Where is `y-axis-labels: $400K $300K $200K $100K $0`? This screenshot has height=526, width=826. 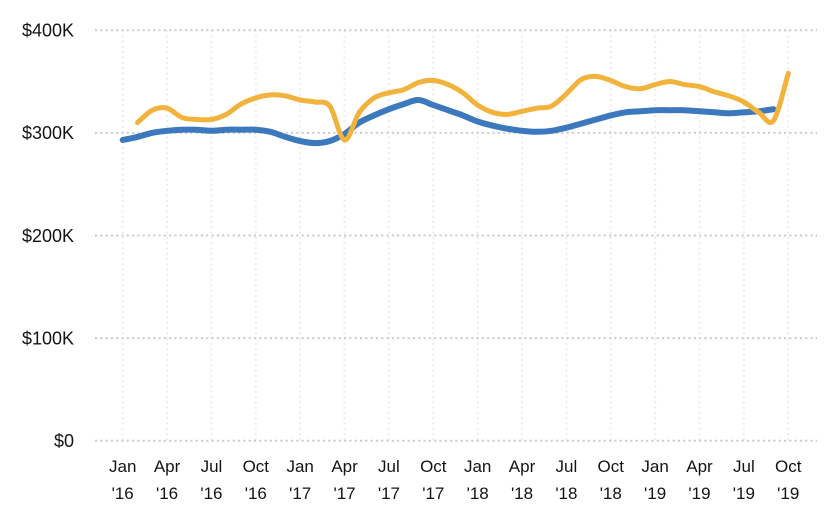
y-axis-labels: $400K $300K $200K $100K $0 is located at coordinates (48, 236).